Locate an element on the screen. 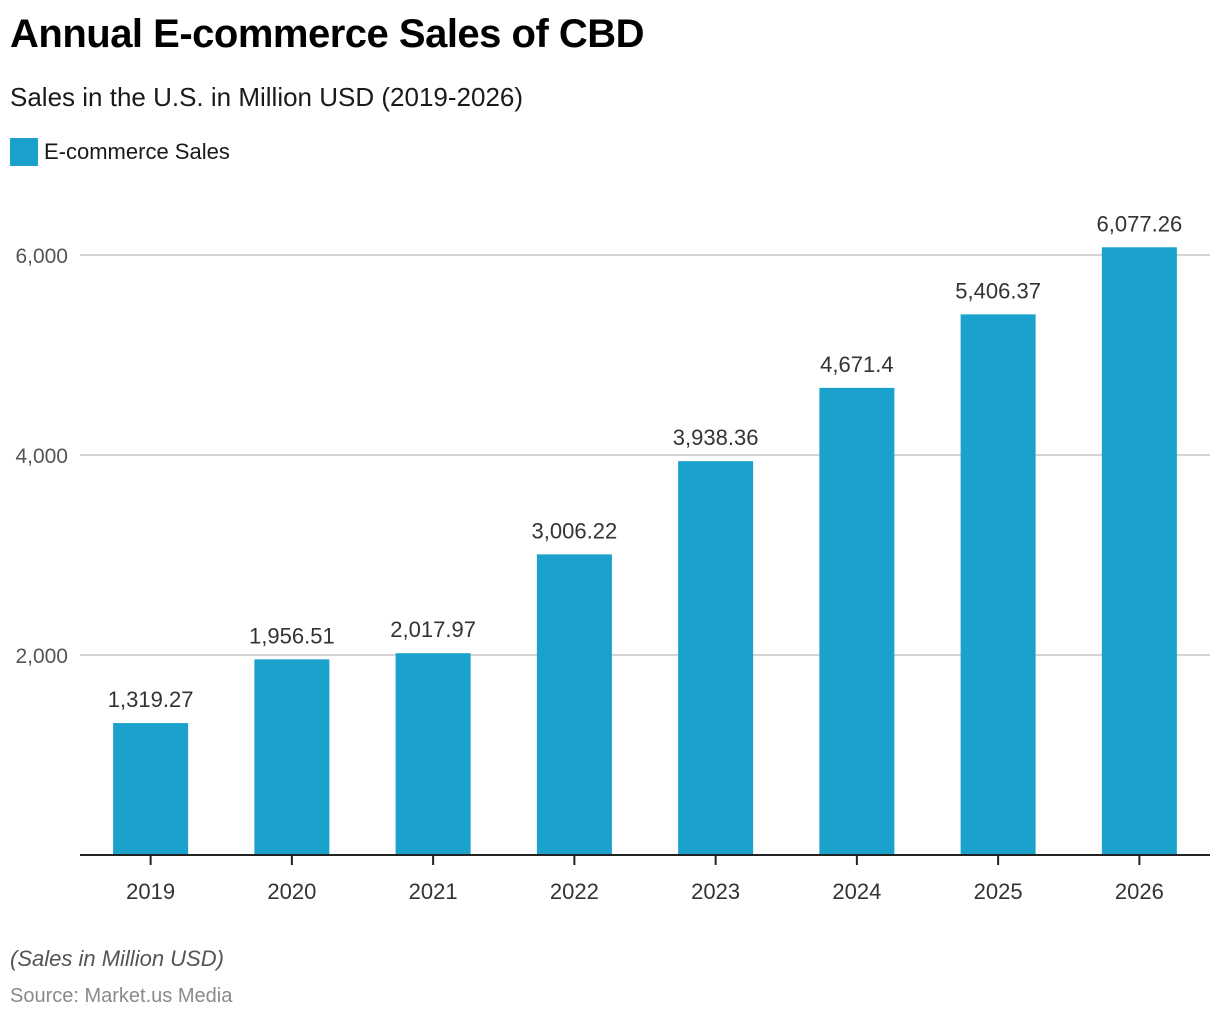 Image resolution: width=1220 pixels, height=1020 pixels. y-tick-label: 6,000 is located at coordinates (41, 256).